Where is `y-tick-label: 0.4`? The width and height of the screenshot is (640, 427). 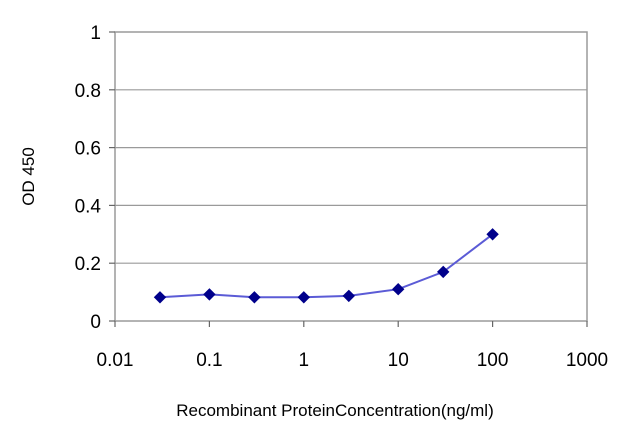
y-tick-label: 0.4 is located at coordinates (88, 206).